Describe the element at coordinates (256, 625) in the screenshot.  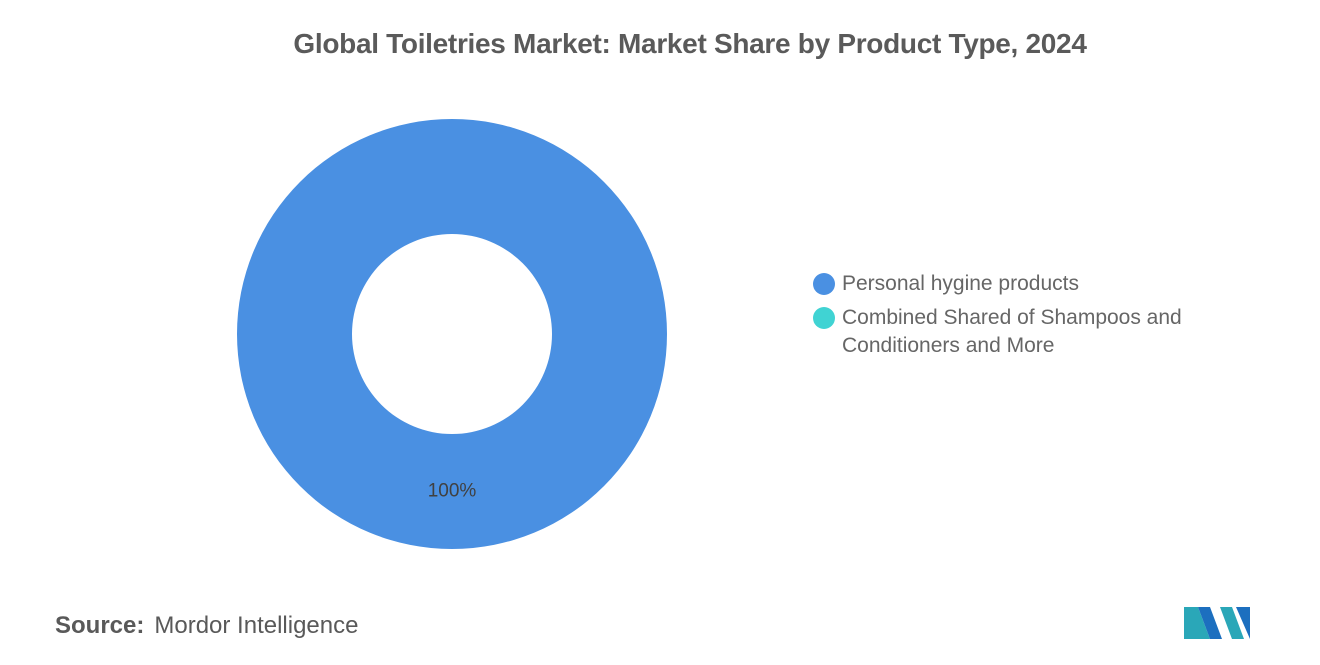
I see `source-value: Mordor Intelligence` at that location.